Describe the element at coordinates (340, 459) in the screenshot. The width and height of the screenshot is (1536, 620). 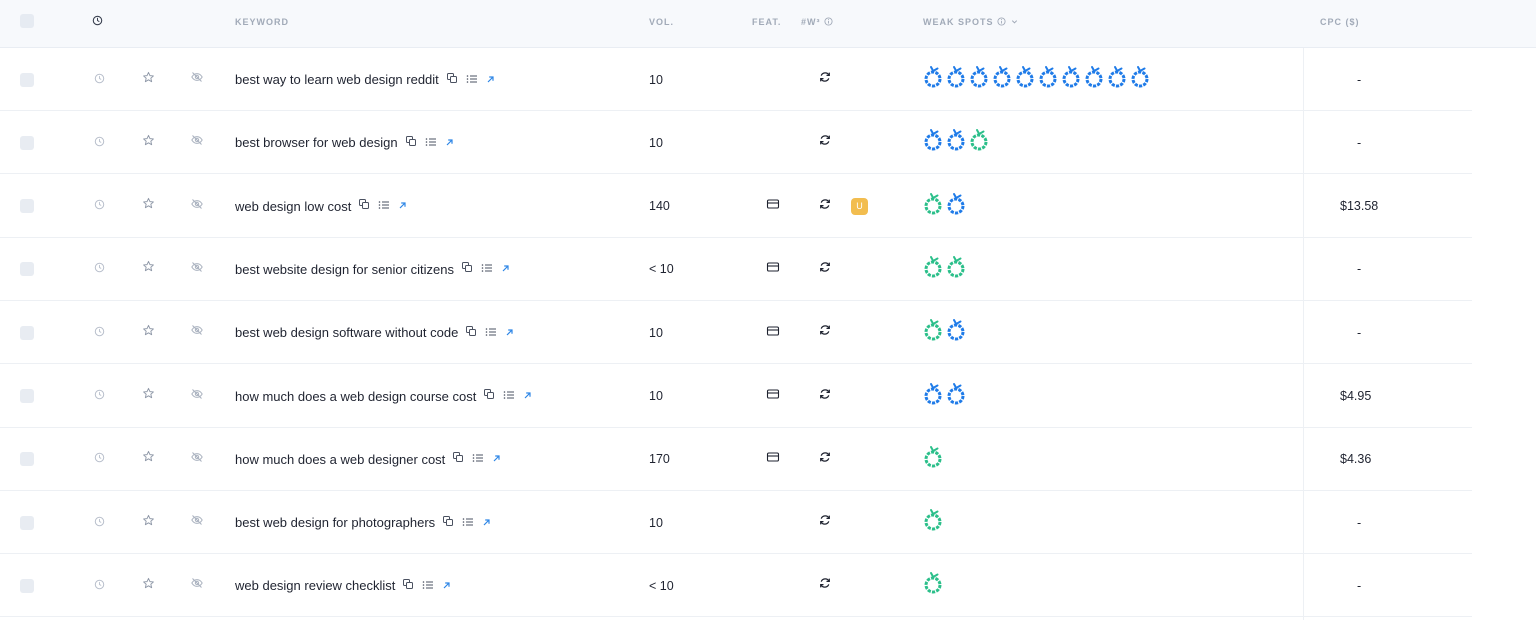
I see `keyword-text: how much does a web designer cost` at that location.